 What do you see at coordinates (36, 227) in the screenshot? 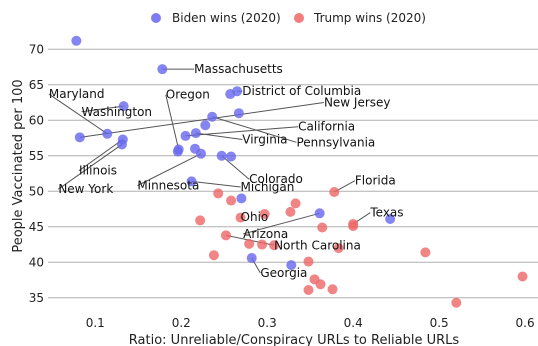
I see `y-tick-label: 45` at bounding box center [36, 227].